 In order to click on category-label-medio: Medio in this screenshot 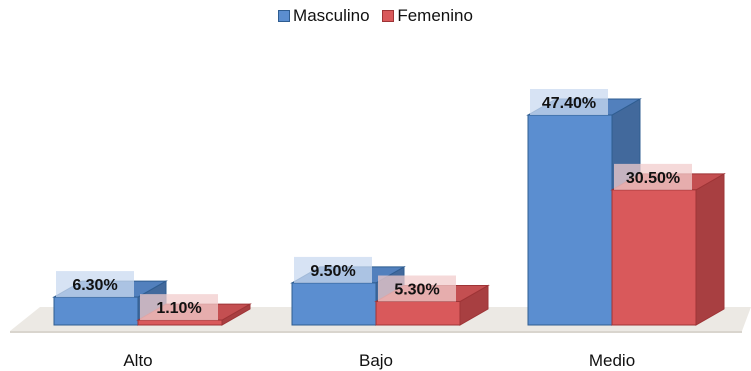, I will do `click(612, 360)`.